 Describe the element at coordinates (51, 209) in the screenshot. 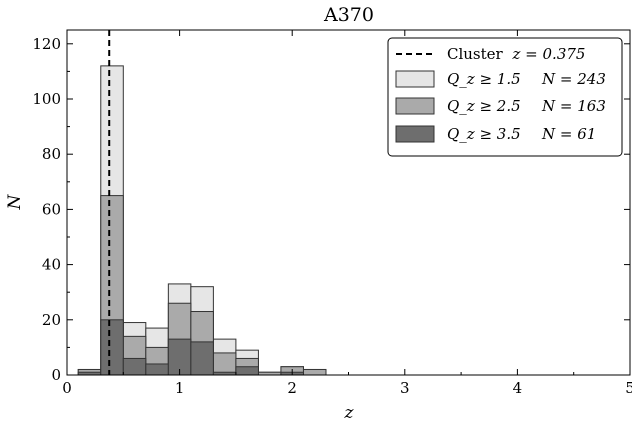

I see `y-tick-label: 60` at that location.